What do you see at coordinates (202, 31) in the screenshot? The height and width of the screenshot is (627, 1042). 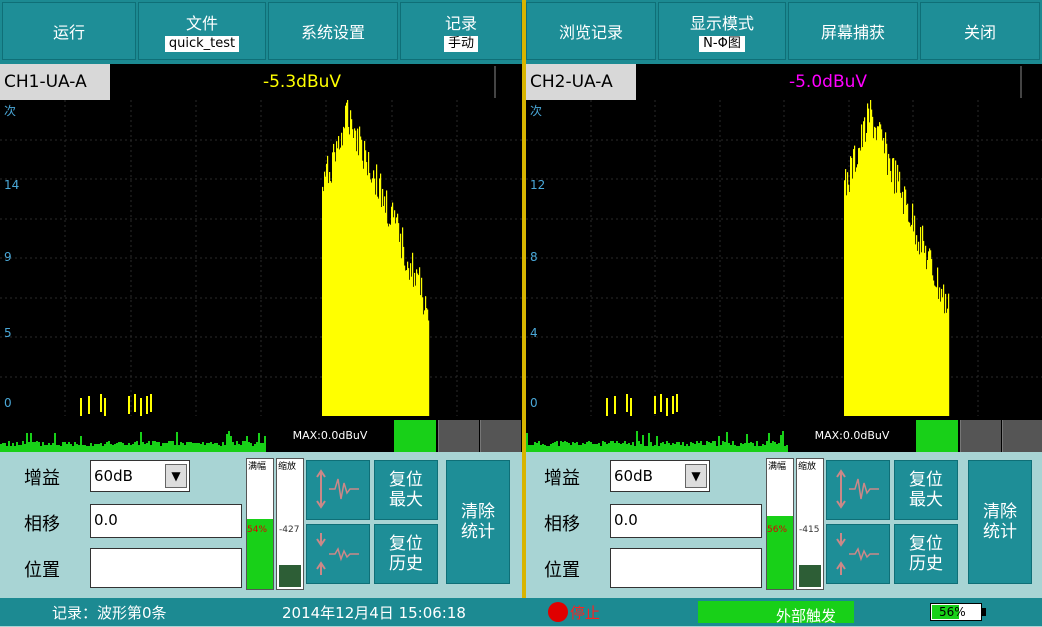 I see `file-button: 文件 quick_test` at bounding box center [202, 31].